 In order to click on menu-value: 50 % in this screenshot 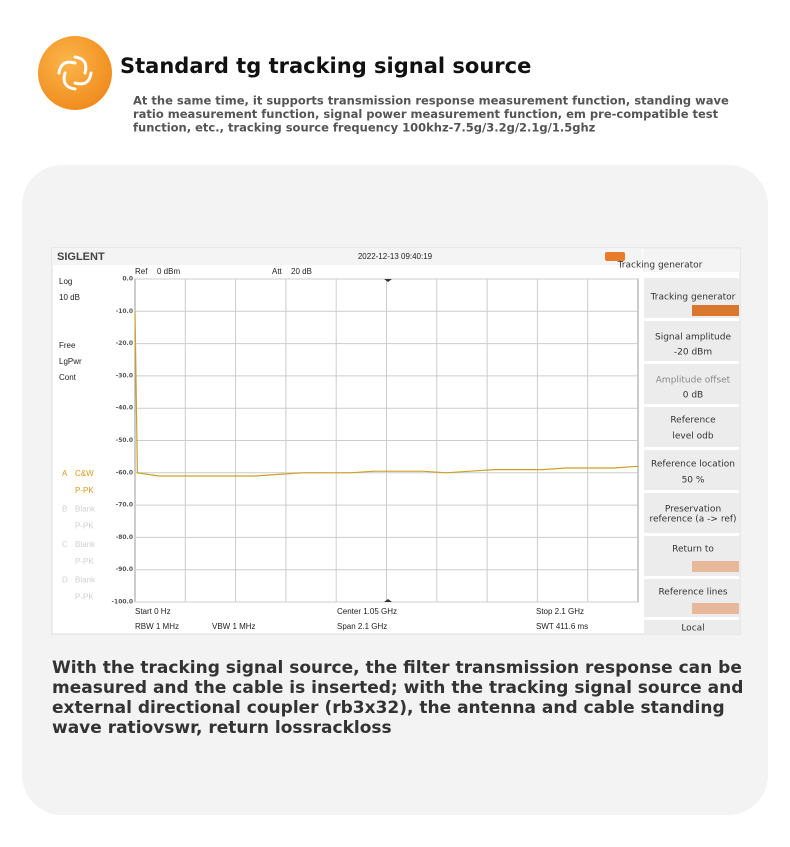, I will do `click(693, 481)`.